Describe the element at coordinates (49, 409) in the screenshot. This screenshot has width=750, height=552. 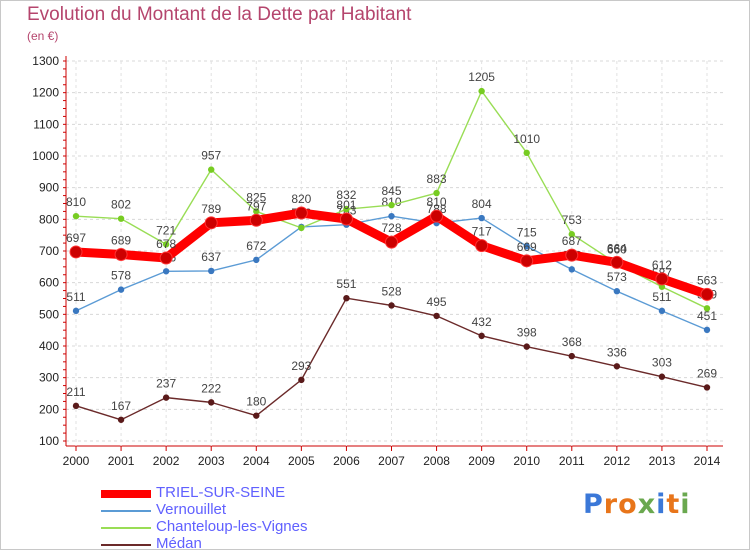
I see `y-tick-label: 200` at that location.